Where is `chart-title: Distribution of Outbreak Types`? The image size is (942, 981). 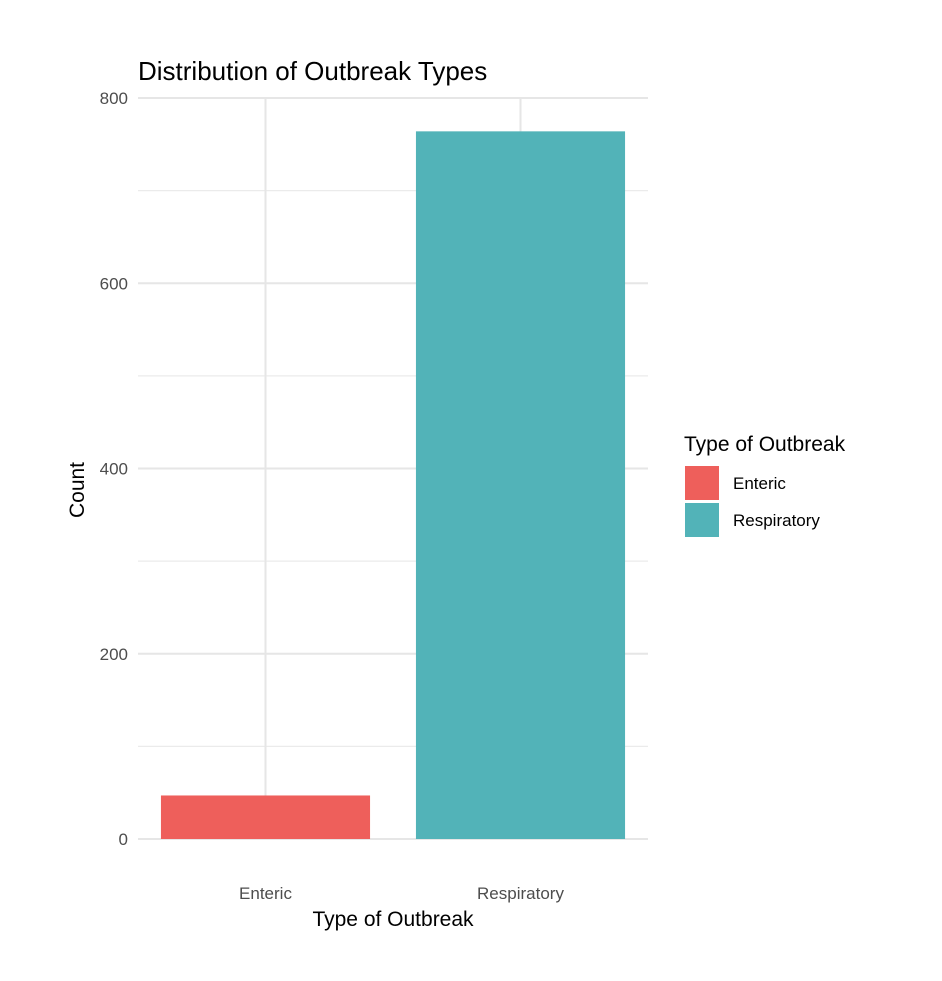
chart-title: Distribution of Outbreak Types is located at coordinates (312, 71).